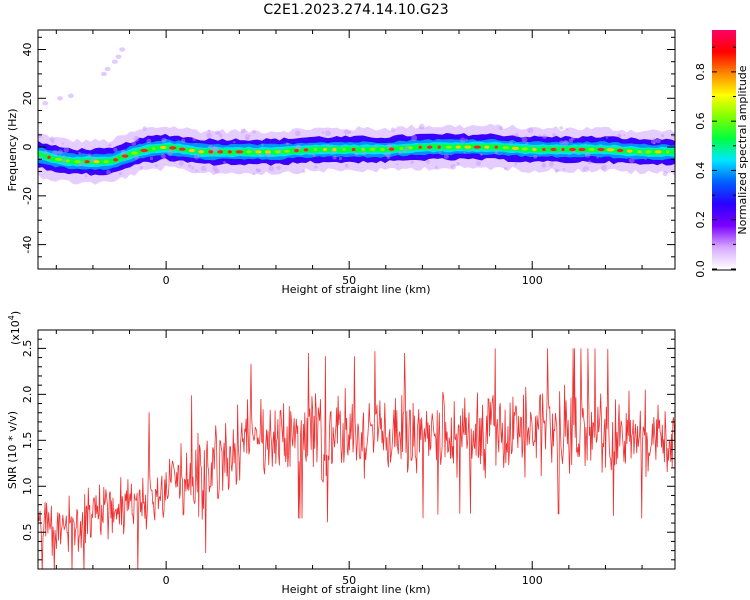 The width and height of the screenshot is (750, 600). I want to click on snr-multiplier-base: (x10, so click(15, 332).